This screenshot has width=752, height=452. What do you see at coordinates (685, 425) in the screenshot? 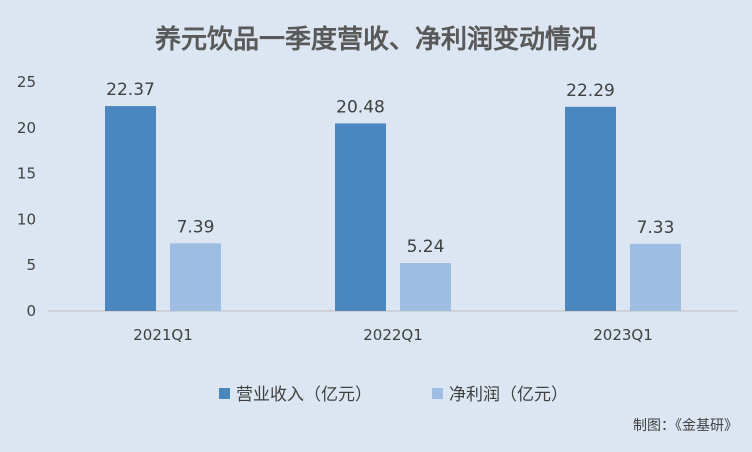
I see `source-credit: 制图：《金基研》` at bounding box center [685, 425].